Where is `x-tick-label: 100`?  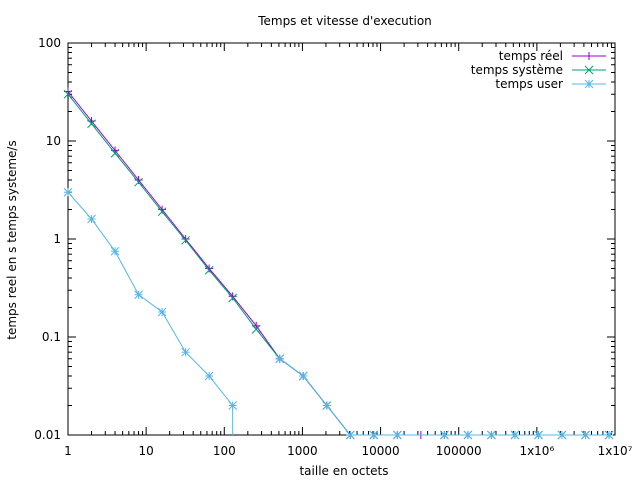
x-tick-label: 100 is located at coordinates (224, 451).